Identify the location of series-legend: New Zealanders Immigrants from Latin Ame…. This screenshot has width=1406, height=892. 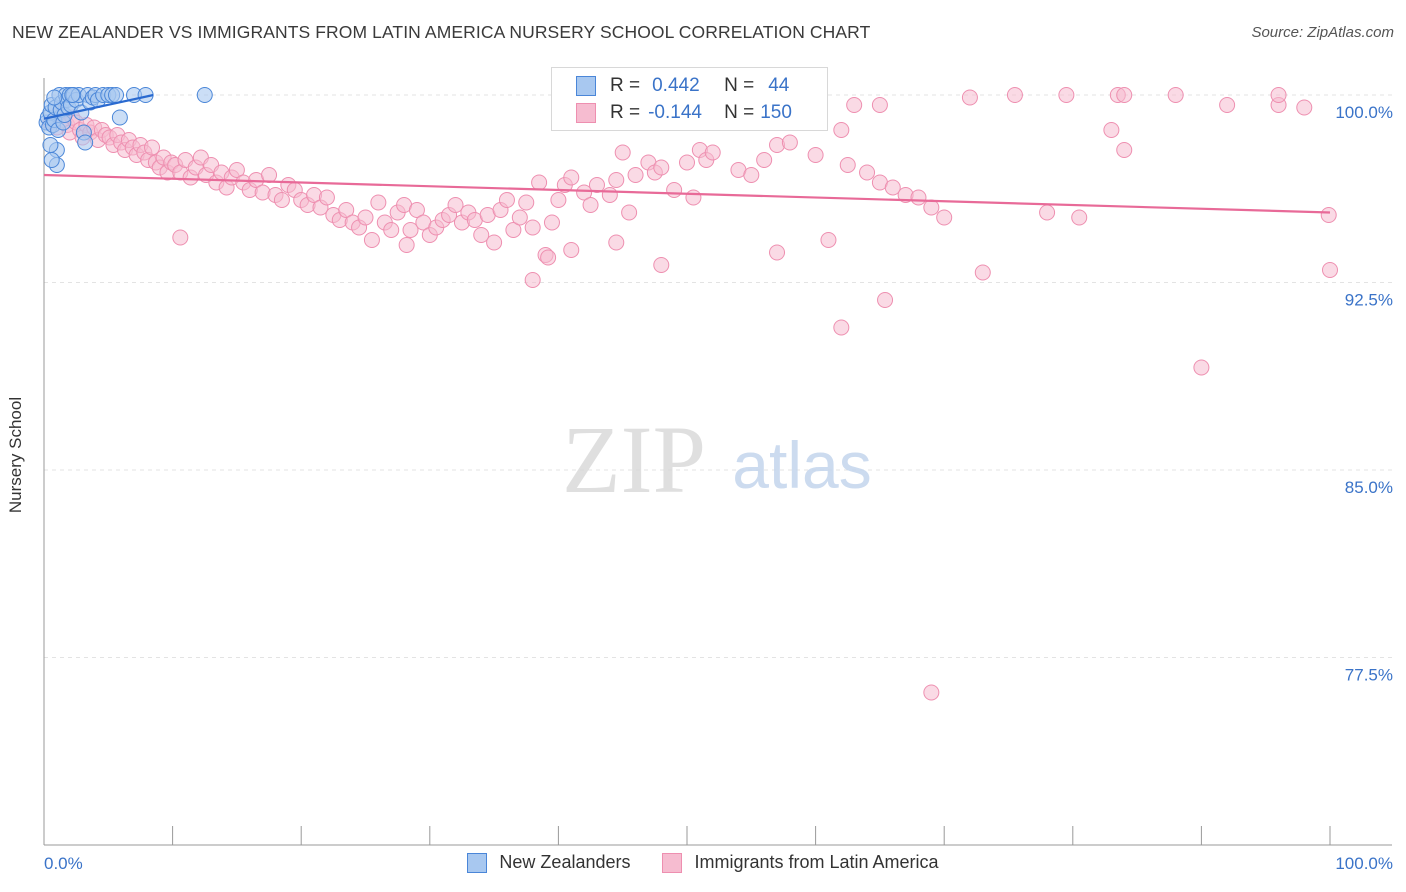
(703, 862).